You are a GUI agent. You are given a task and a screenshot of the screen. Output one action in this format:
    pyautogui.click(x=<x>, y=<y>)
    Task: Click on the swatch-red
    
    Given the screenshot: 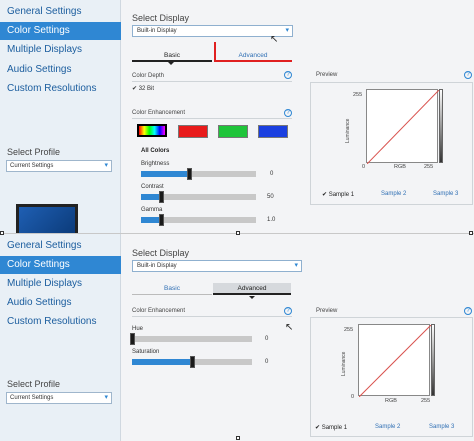 What is the action you would take?
    pyautogui.click(x=193, y=131)
    